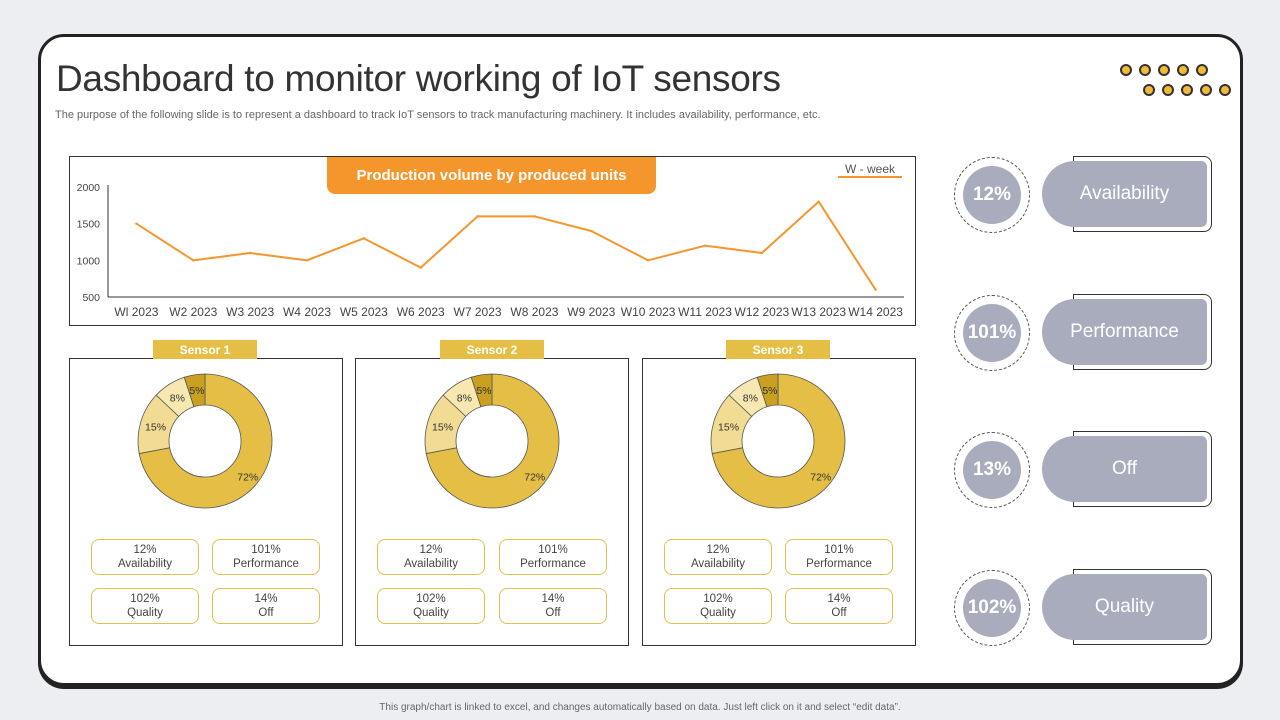 The width and height of the screenshot is (1280, 720). I want to click on kpi-label-performance: Performance, so click(1124, 332).